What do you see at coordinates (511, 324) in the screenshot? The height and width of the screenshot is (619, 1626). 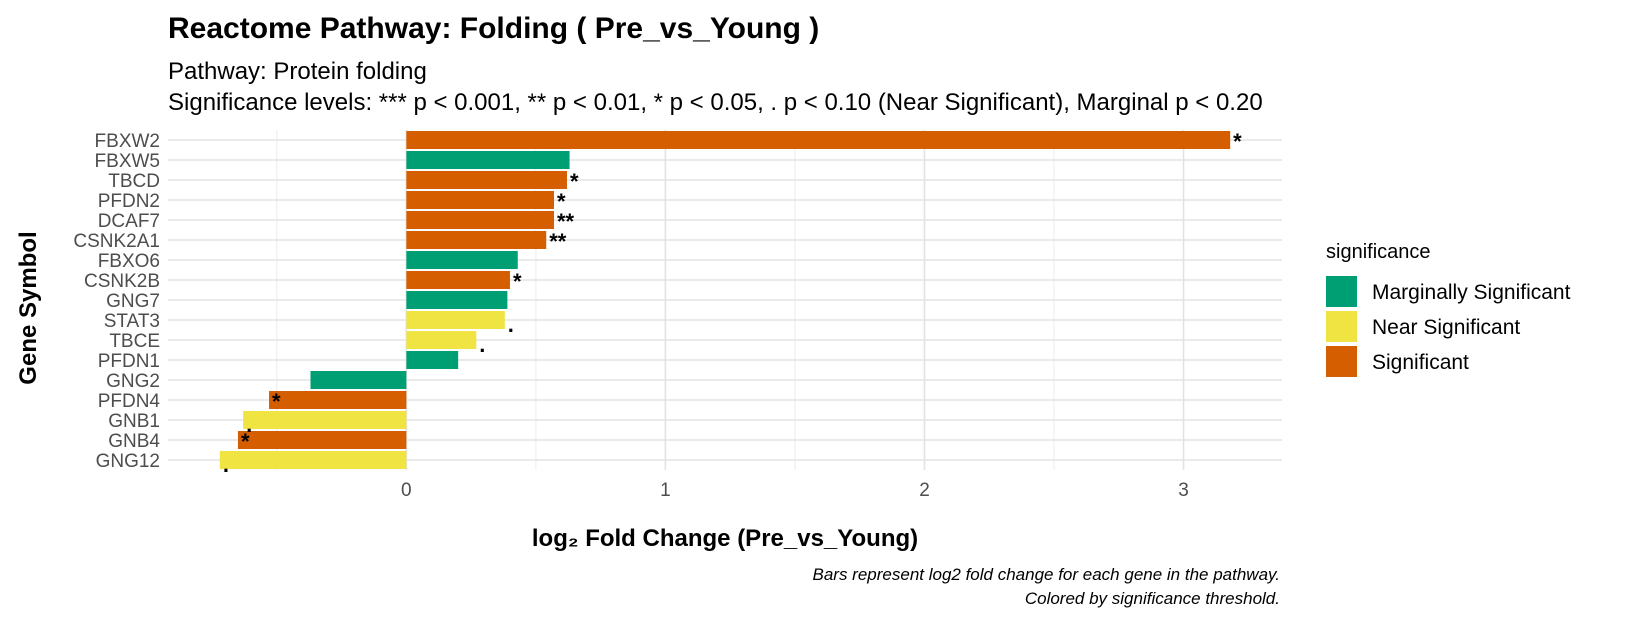 I see `significance-label-stat3: .` at bounding box center [511, 324].